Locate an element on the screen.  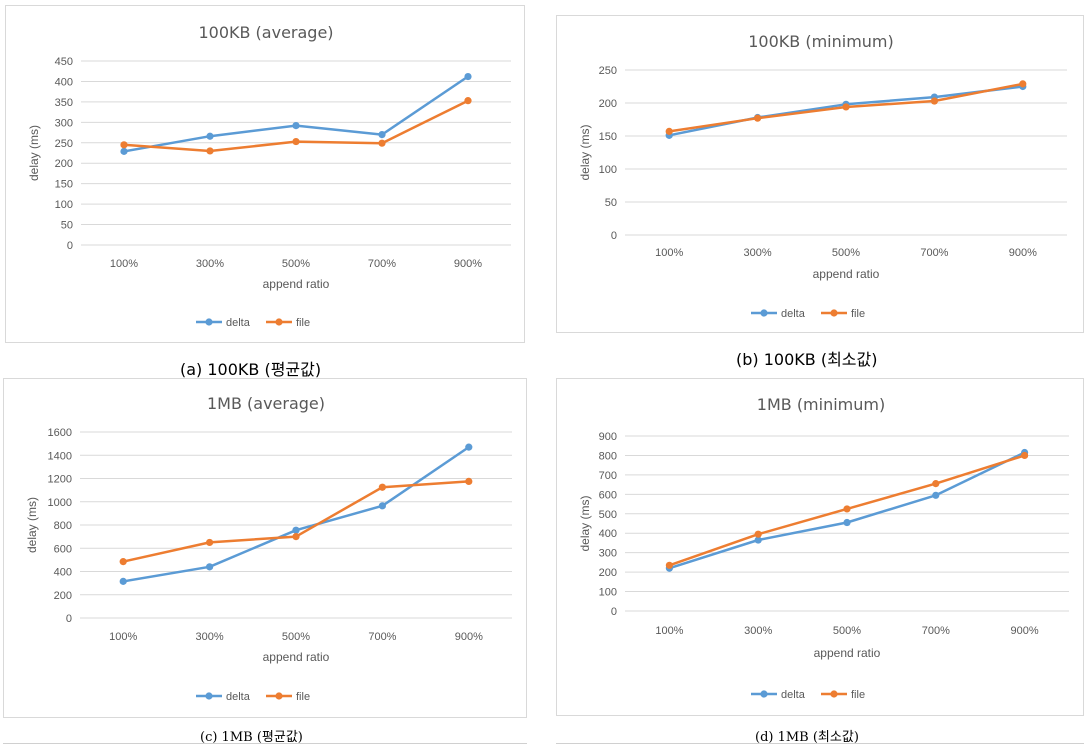
y-tick-label: 450 is located at coordinates (64, 62).